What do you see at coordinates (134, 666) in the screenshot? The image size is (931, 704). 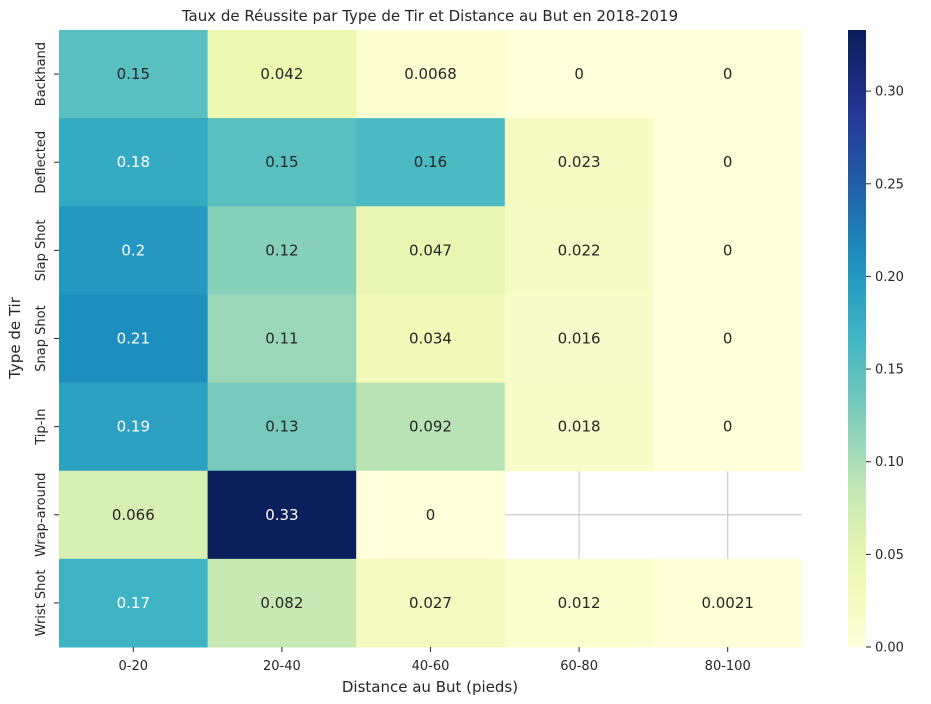 I see `x-tick-label: 0-20` at bounding box center [134, 666].